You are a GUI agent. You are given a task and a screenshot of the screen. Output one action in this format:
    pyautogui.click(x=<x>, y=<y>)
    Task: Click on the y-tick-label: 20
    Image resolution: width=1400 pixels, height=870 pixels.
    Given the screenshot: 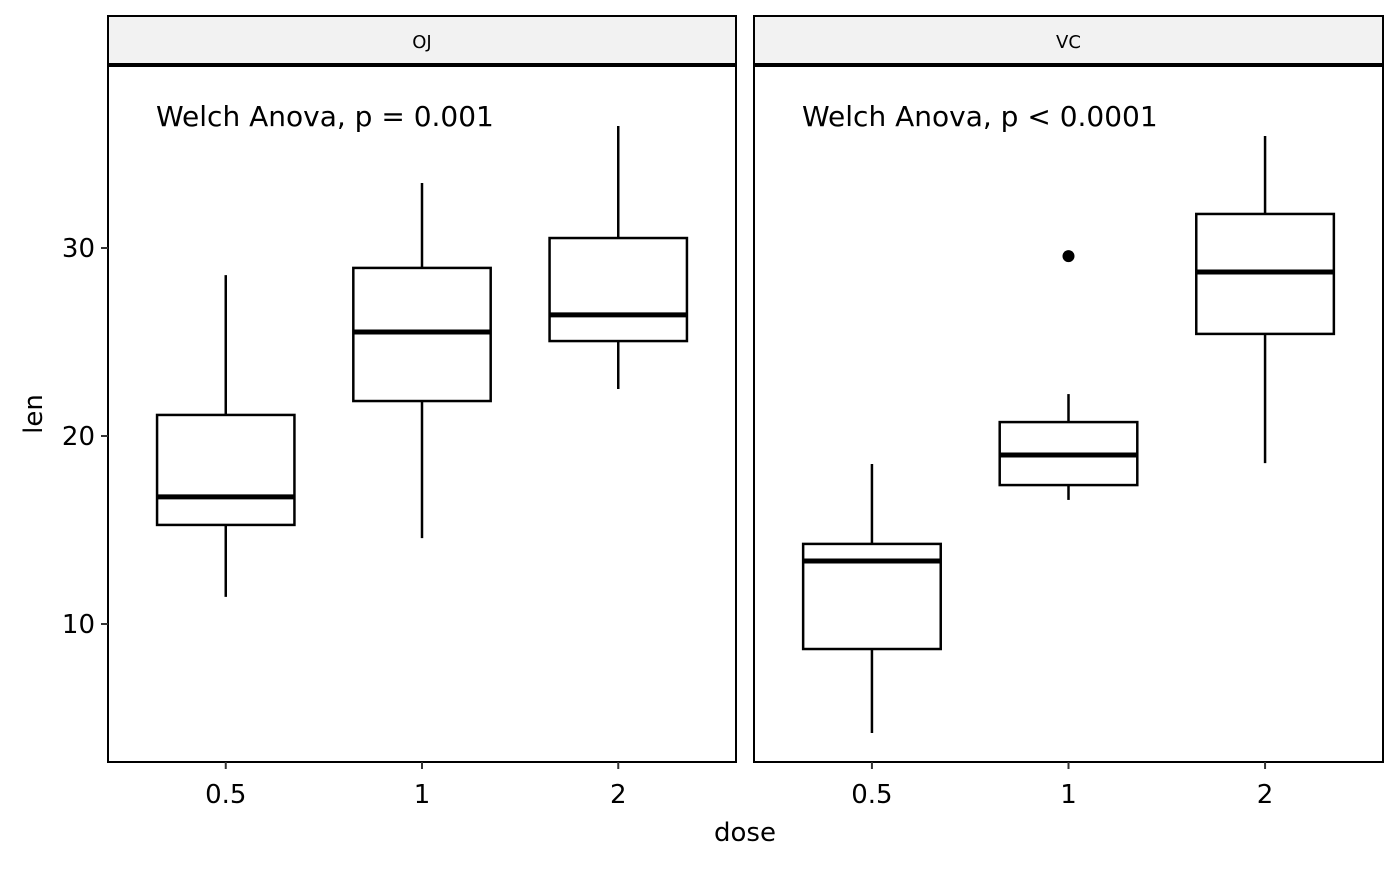 What is the action you would take?
    pyautogui.click(x=78, y=437)
    